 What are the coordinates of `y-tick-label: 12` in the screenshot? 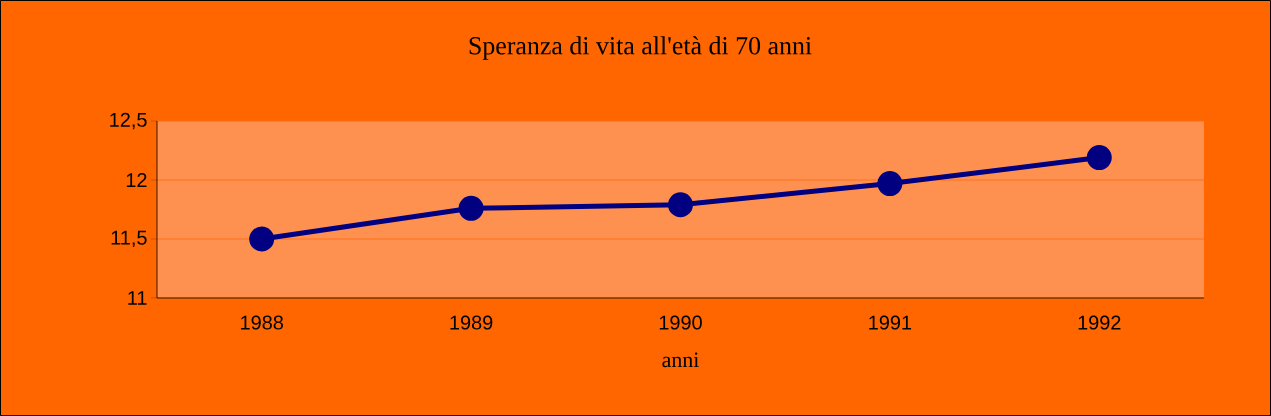 It's located at (136, 180).